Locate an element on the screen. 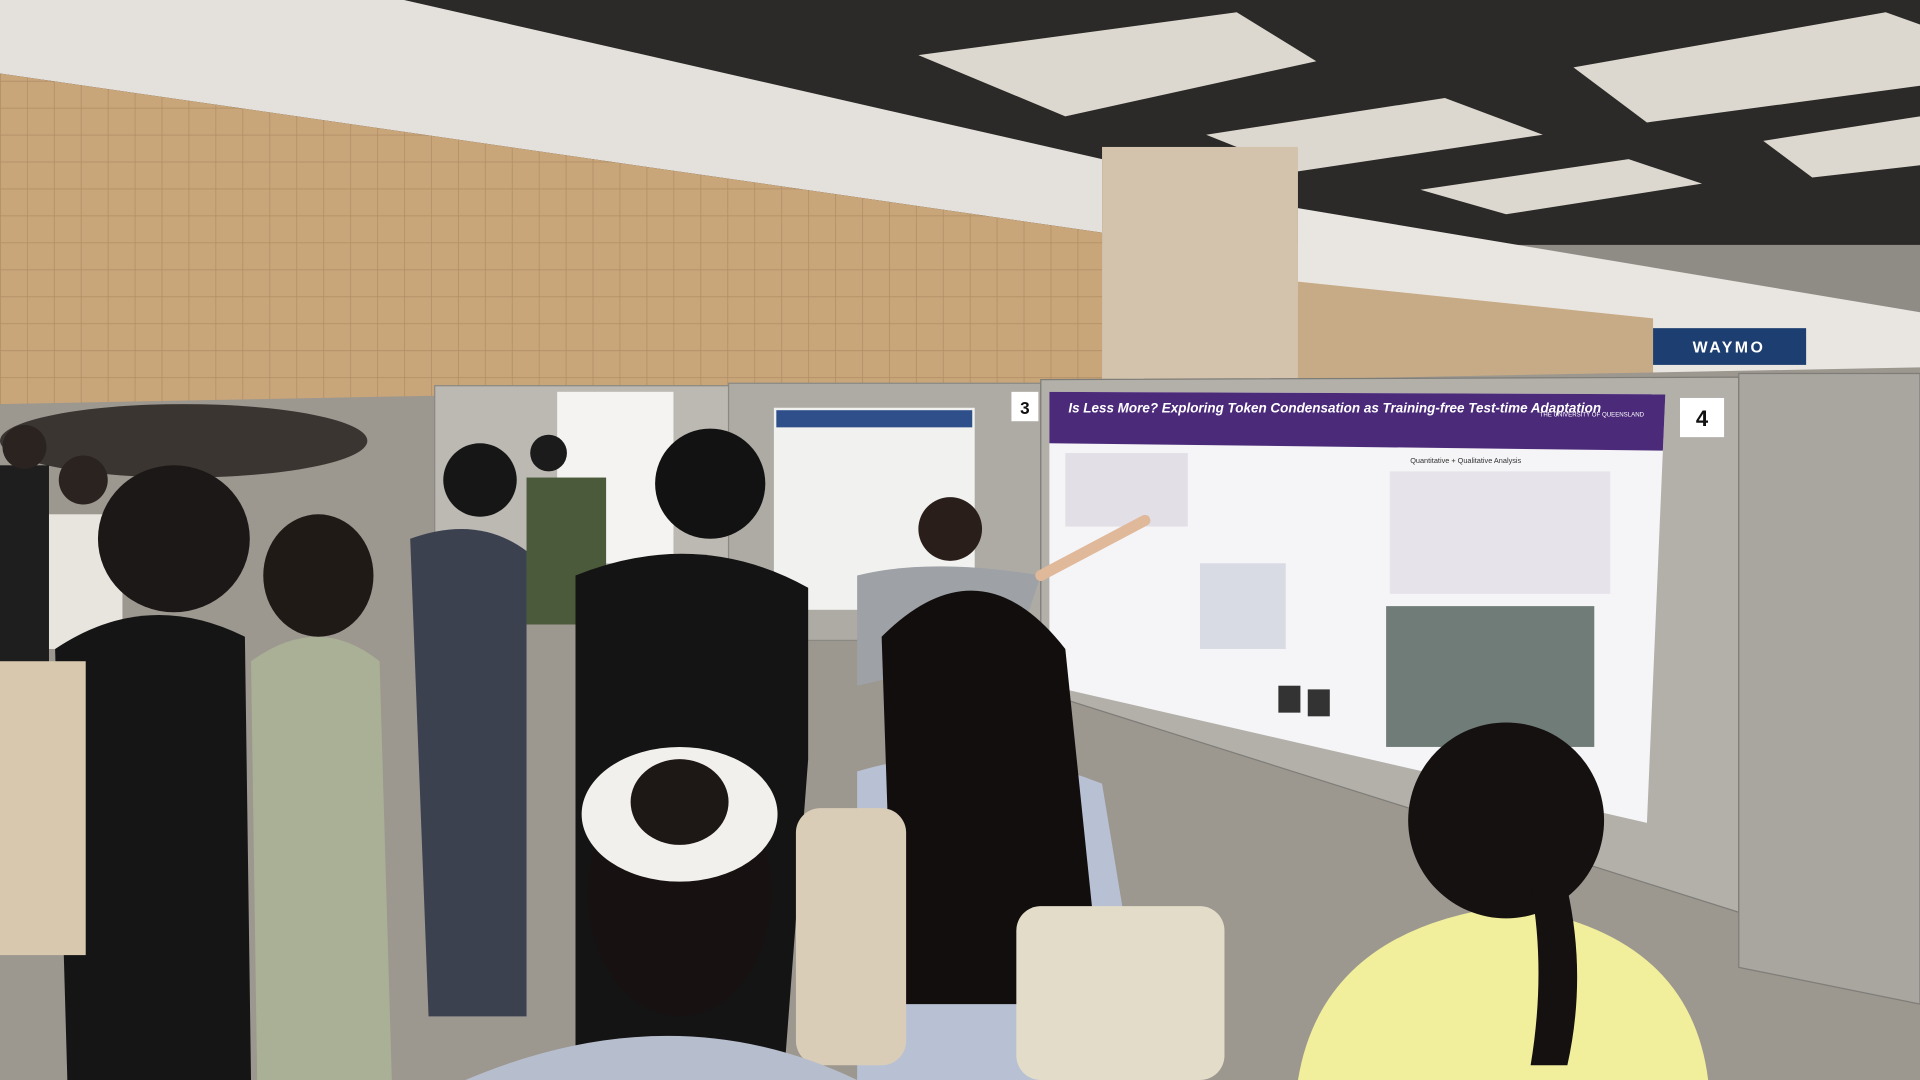  main-poster-header is located at coordinates (1357, 421).